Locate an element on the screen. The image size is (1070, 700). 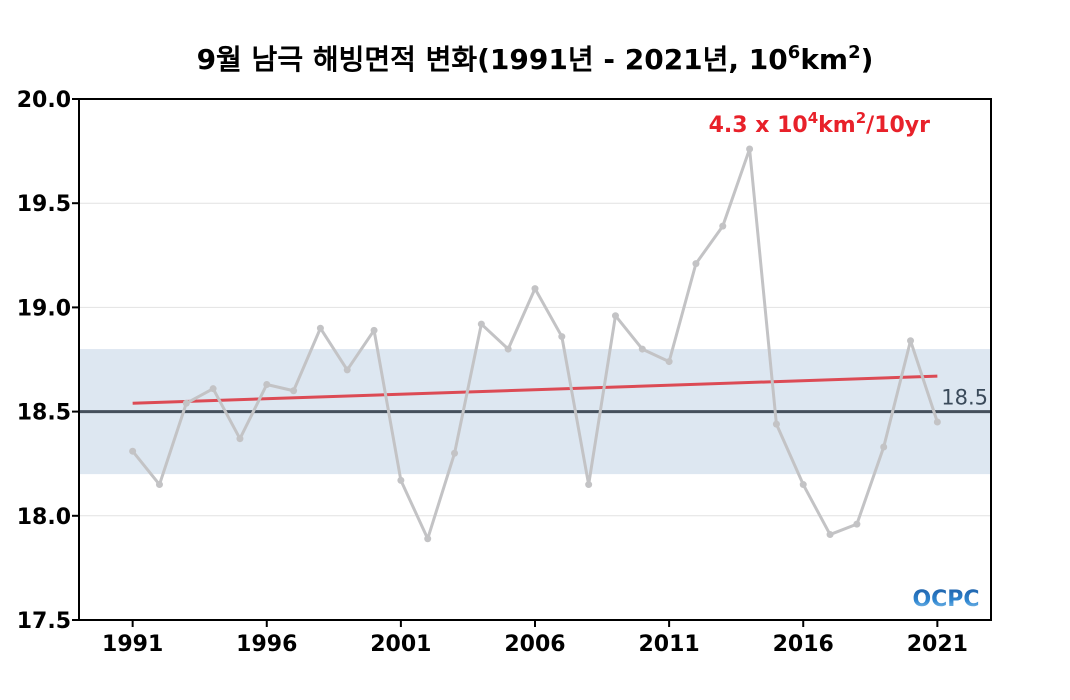
y-tick-label: 18.5 is located at coordinates (44, 413).